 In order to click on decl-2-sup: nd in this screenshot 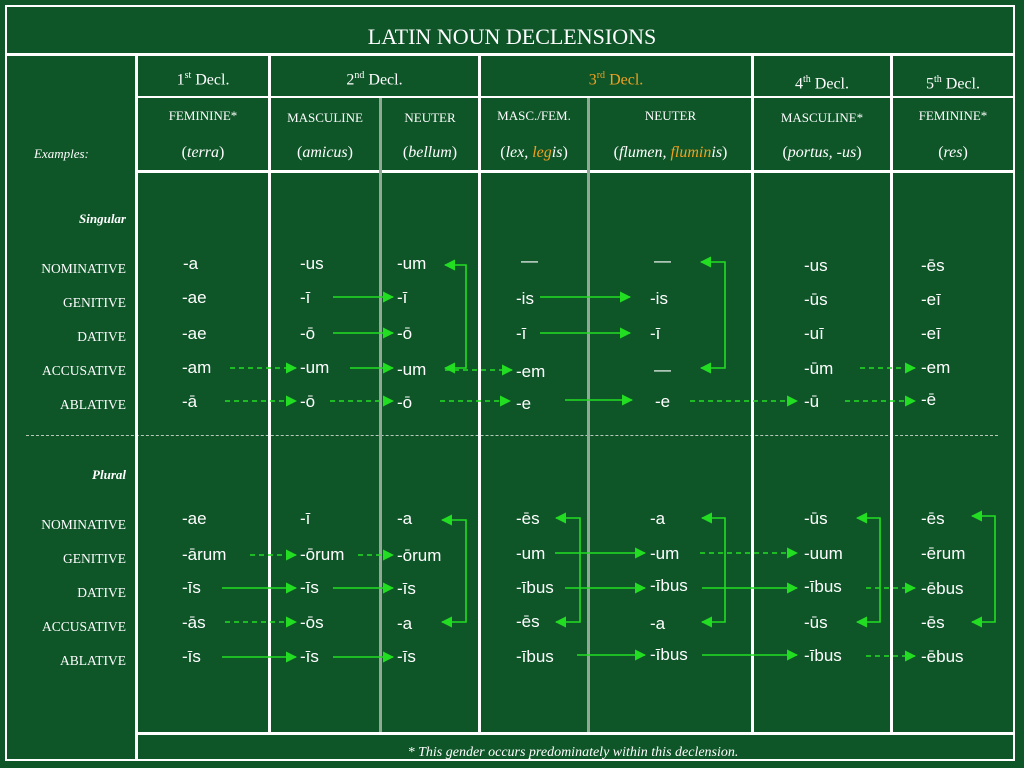, I will do `click(359, 75)`.